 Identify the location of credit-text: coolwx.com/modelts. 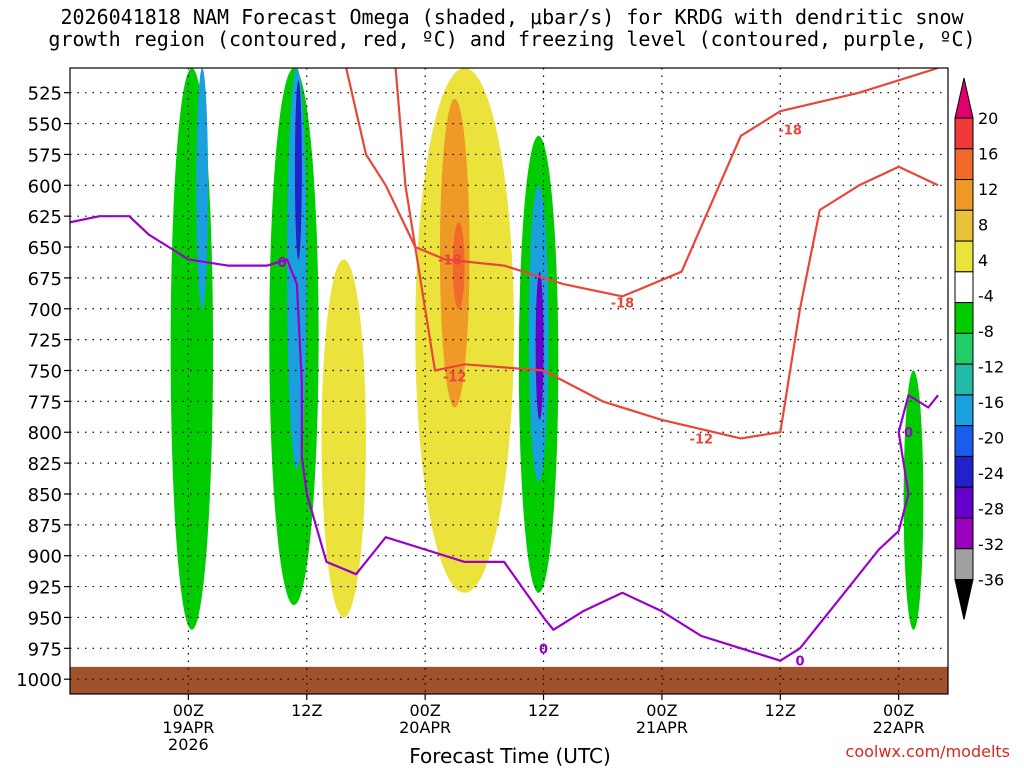
(927, 751).